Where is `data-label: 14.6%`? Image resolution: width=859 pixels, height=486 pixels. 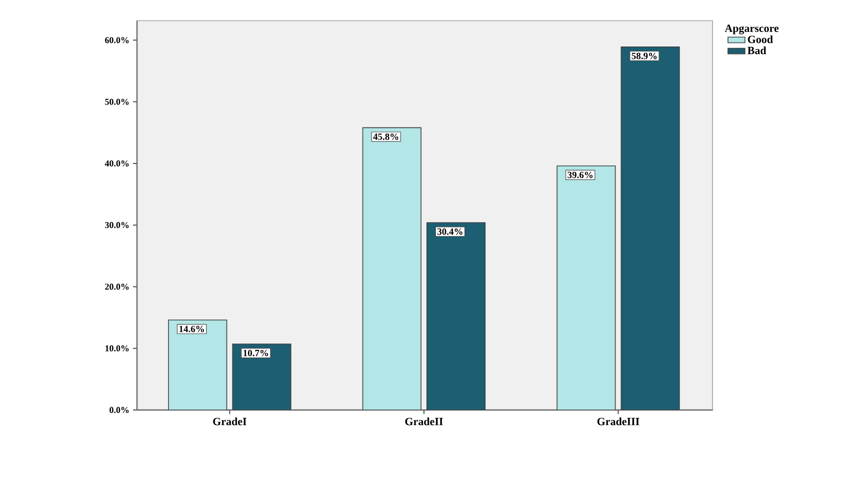 data-label: 14.6% is located at coordinates (191, 329).